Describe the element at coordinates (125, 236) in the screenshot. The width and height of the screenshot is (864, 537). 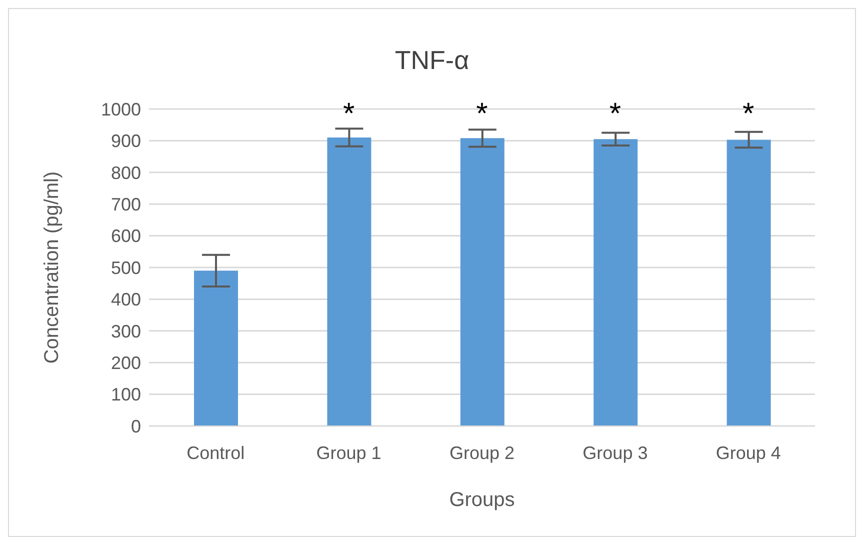
I see `y-tick-label: 600` at that location.